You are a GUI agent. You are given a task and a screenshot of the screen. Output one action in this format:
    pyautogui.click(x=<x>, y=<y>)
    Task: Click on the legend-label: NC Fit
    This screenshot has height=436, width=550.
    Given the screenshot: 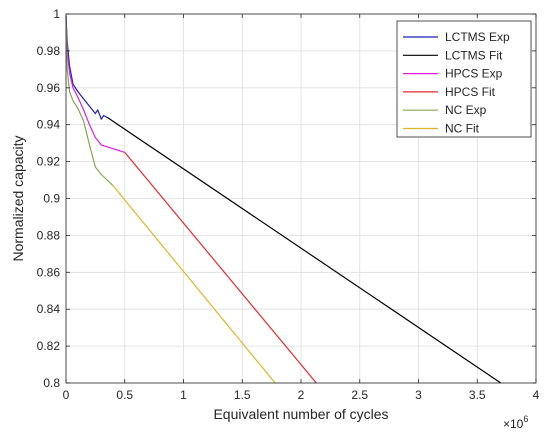 What is the action you would take?
    pyautogui.click(x=462, y=129)
    